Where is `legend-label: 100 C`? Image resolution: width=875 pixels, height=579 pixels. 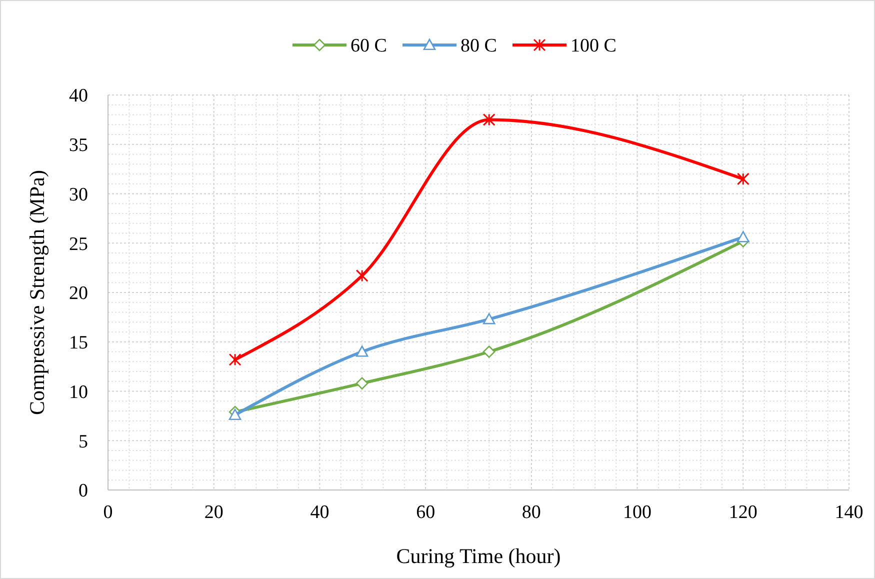
legend-label: 100 C is located at coordinates (593, 46).